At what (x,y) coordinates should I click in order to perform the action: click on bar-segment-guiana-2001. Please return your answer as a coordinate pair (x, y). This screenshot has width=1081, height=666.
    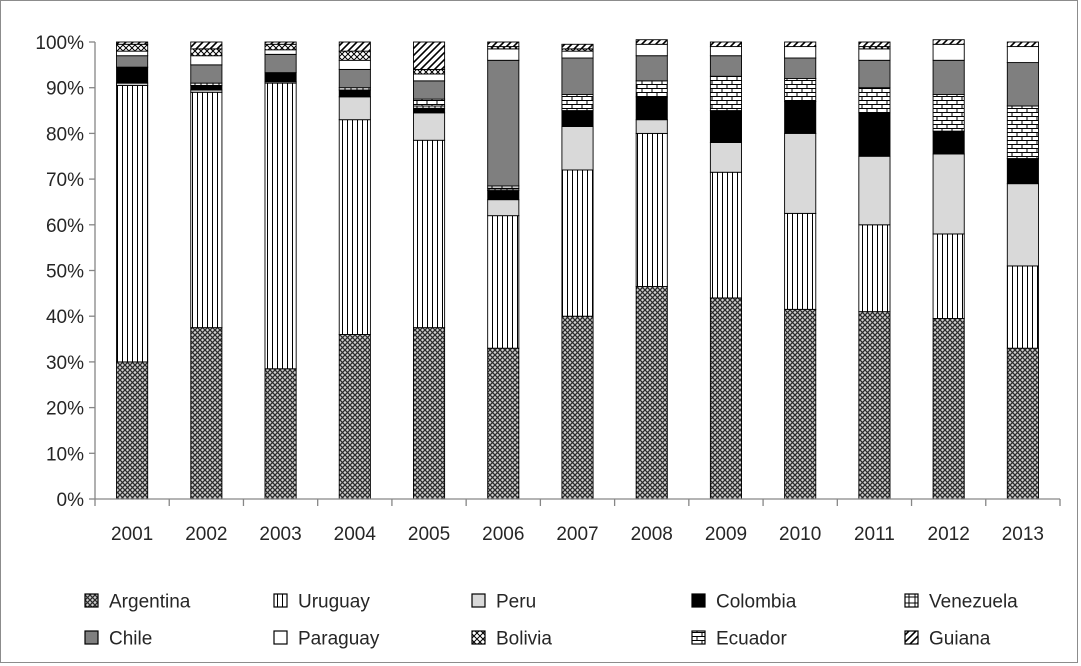
    Looking at the image, I should click on (132, 43).